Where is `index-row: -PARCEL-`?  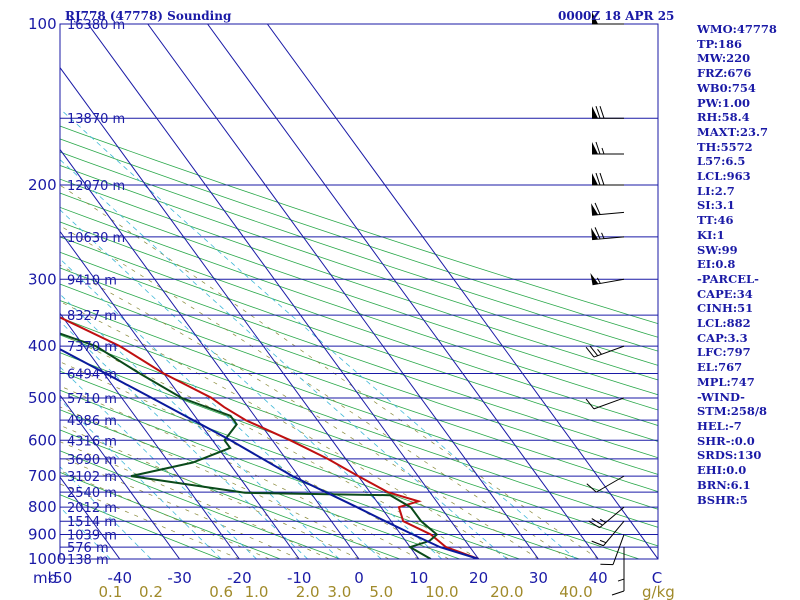 index-row: -PARCEL- is located at coordinates (728, 278).